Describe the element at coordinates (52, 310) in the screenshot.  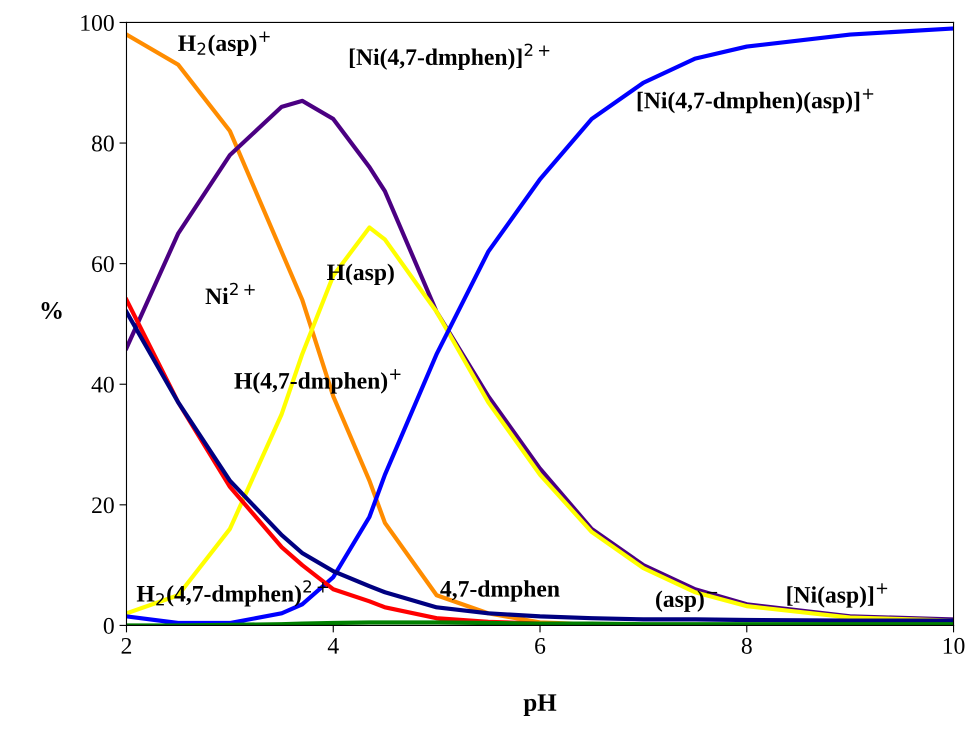
I see `y-axis-title: %` at that location.